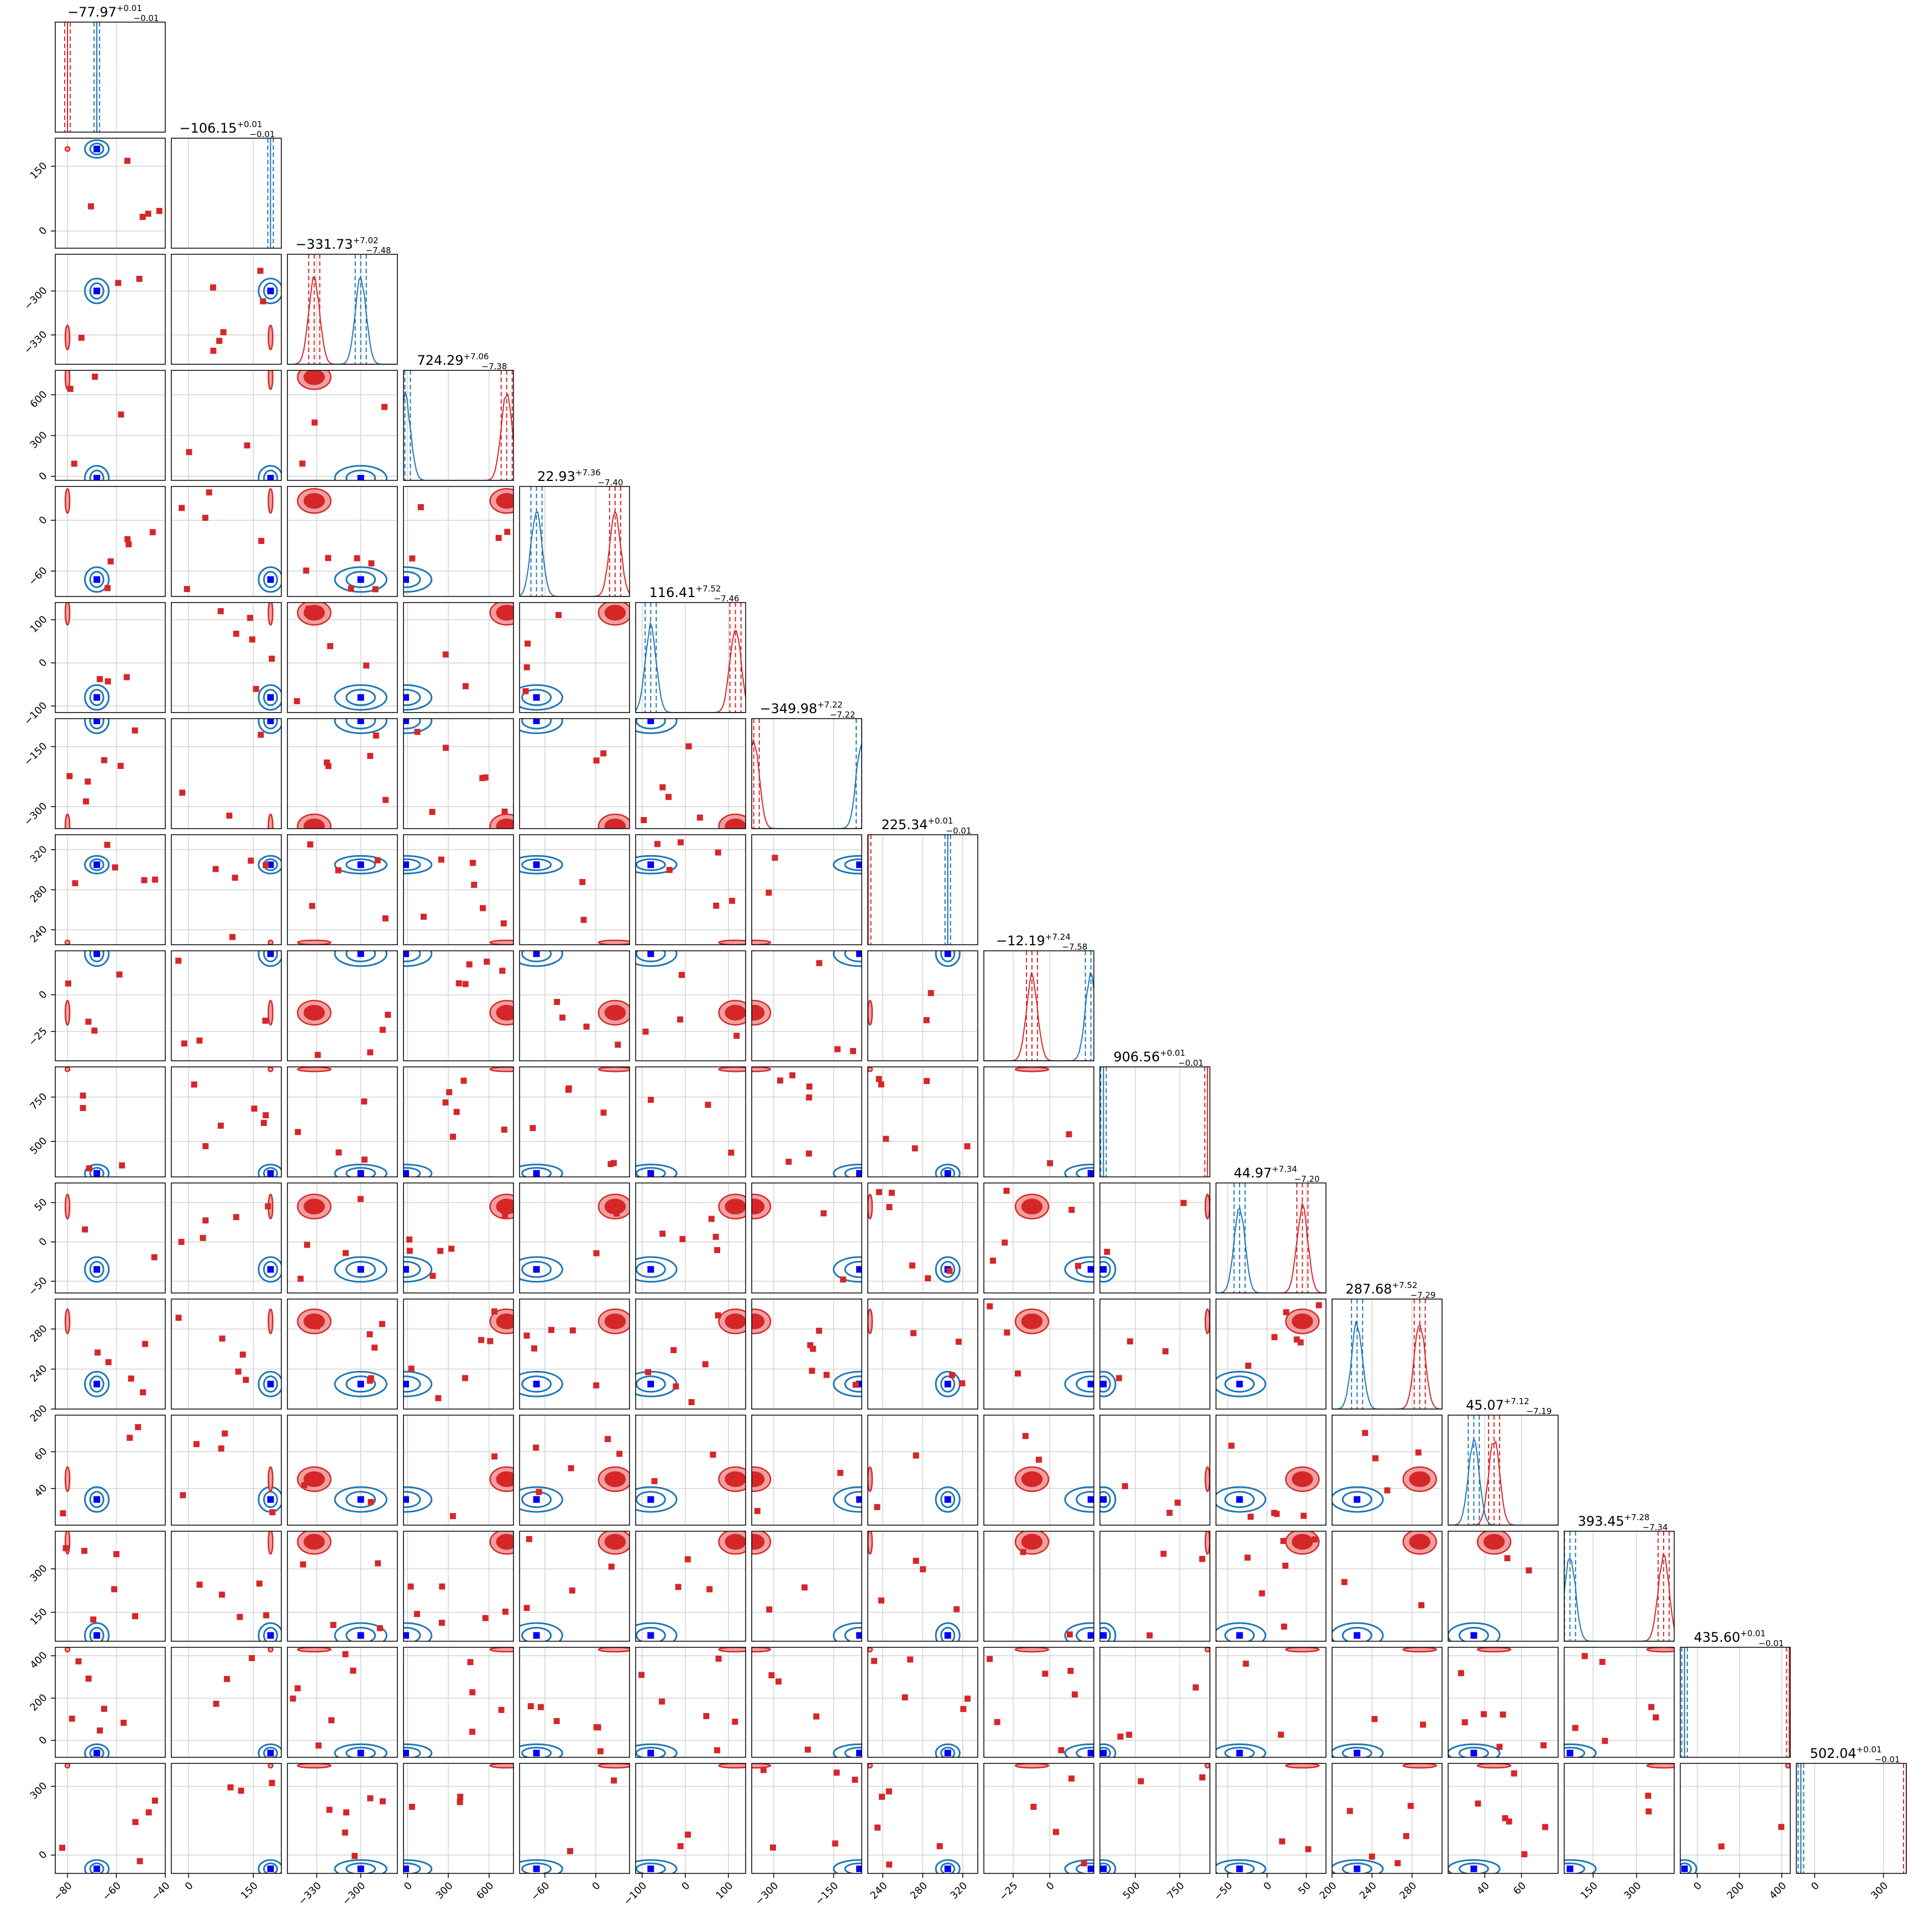 This screenshot has height=1932, width=1929. I want to click on x-tick-label: −100, so click(635, 1894).